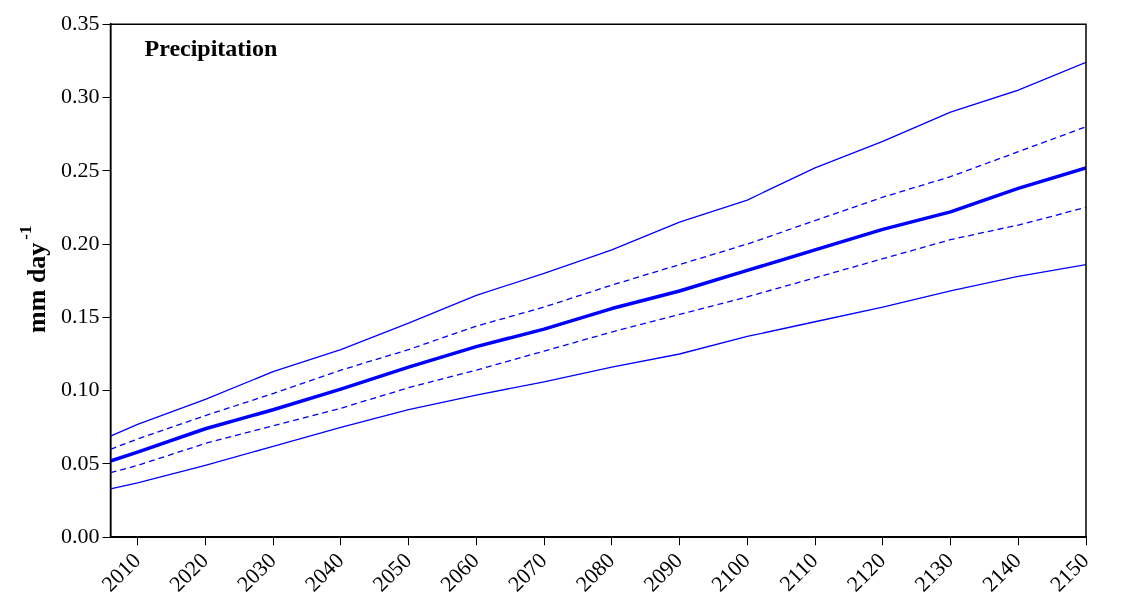 The width and height of the screenshot is (1122, 613). I want to click on y-tick-label: 0.20, so click(80, 242).